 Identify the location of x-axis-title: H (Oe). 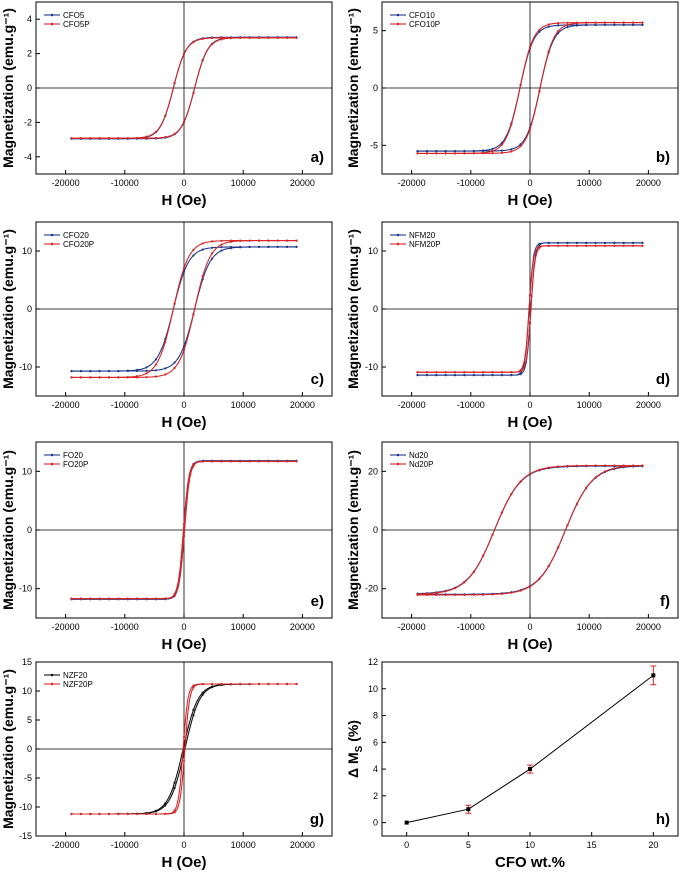
(184, 862).